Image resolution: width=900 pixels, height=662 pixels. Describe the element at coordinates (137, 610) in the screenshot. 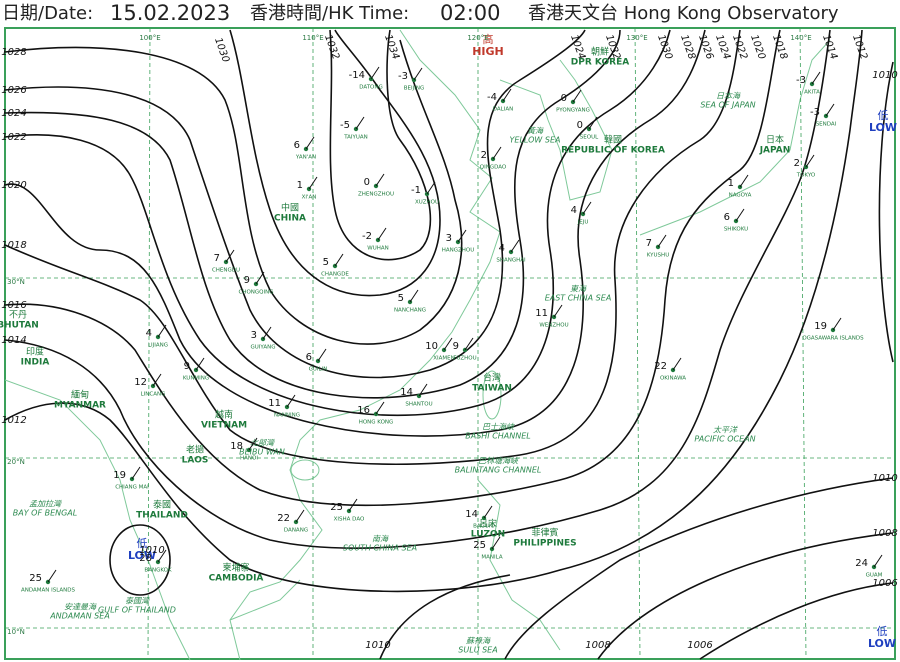

I see `sea-name: GULF OF THAILAND` at that location.